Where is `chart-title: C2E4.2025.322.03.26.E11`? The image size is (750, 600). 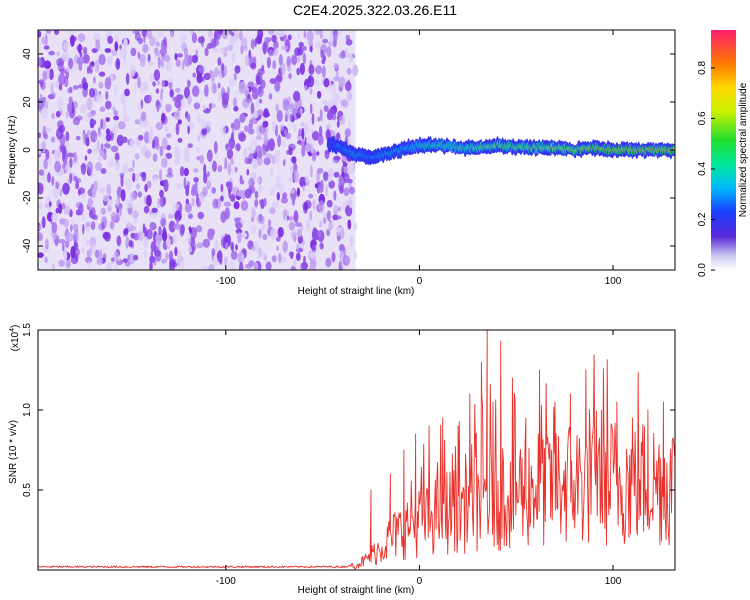 chart-title: C2E4.2025.322.03.26.E11 is located at coordinates (375, 10).